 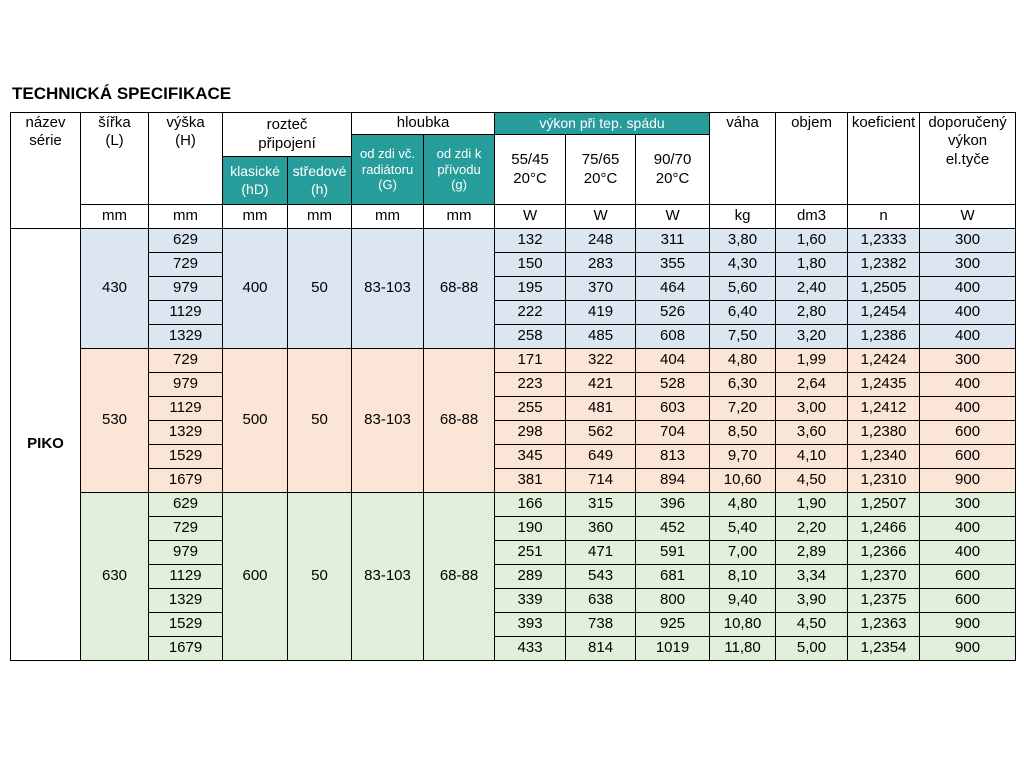 I want to click on output-5545-cell: 289, so click(x=530, y=576).